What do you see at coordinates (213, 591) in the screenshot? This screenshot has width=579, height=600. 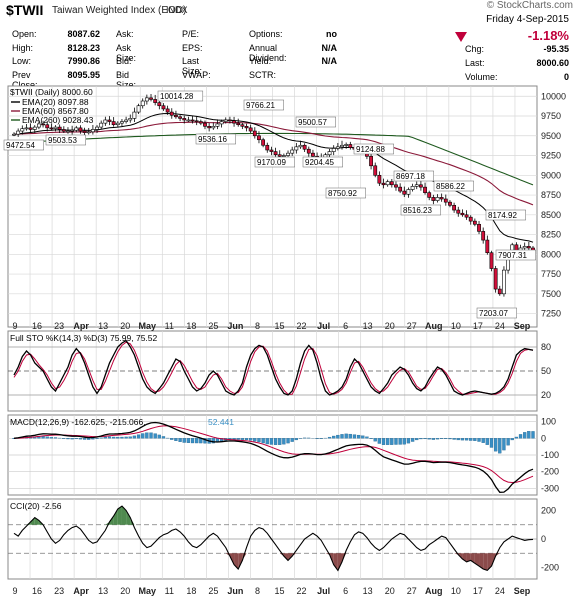 I see `x-tick-label: 25` at bounding box center [213, 591].